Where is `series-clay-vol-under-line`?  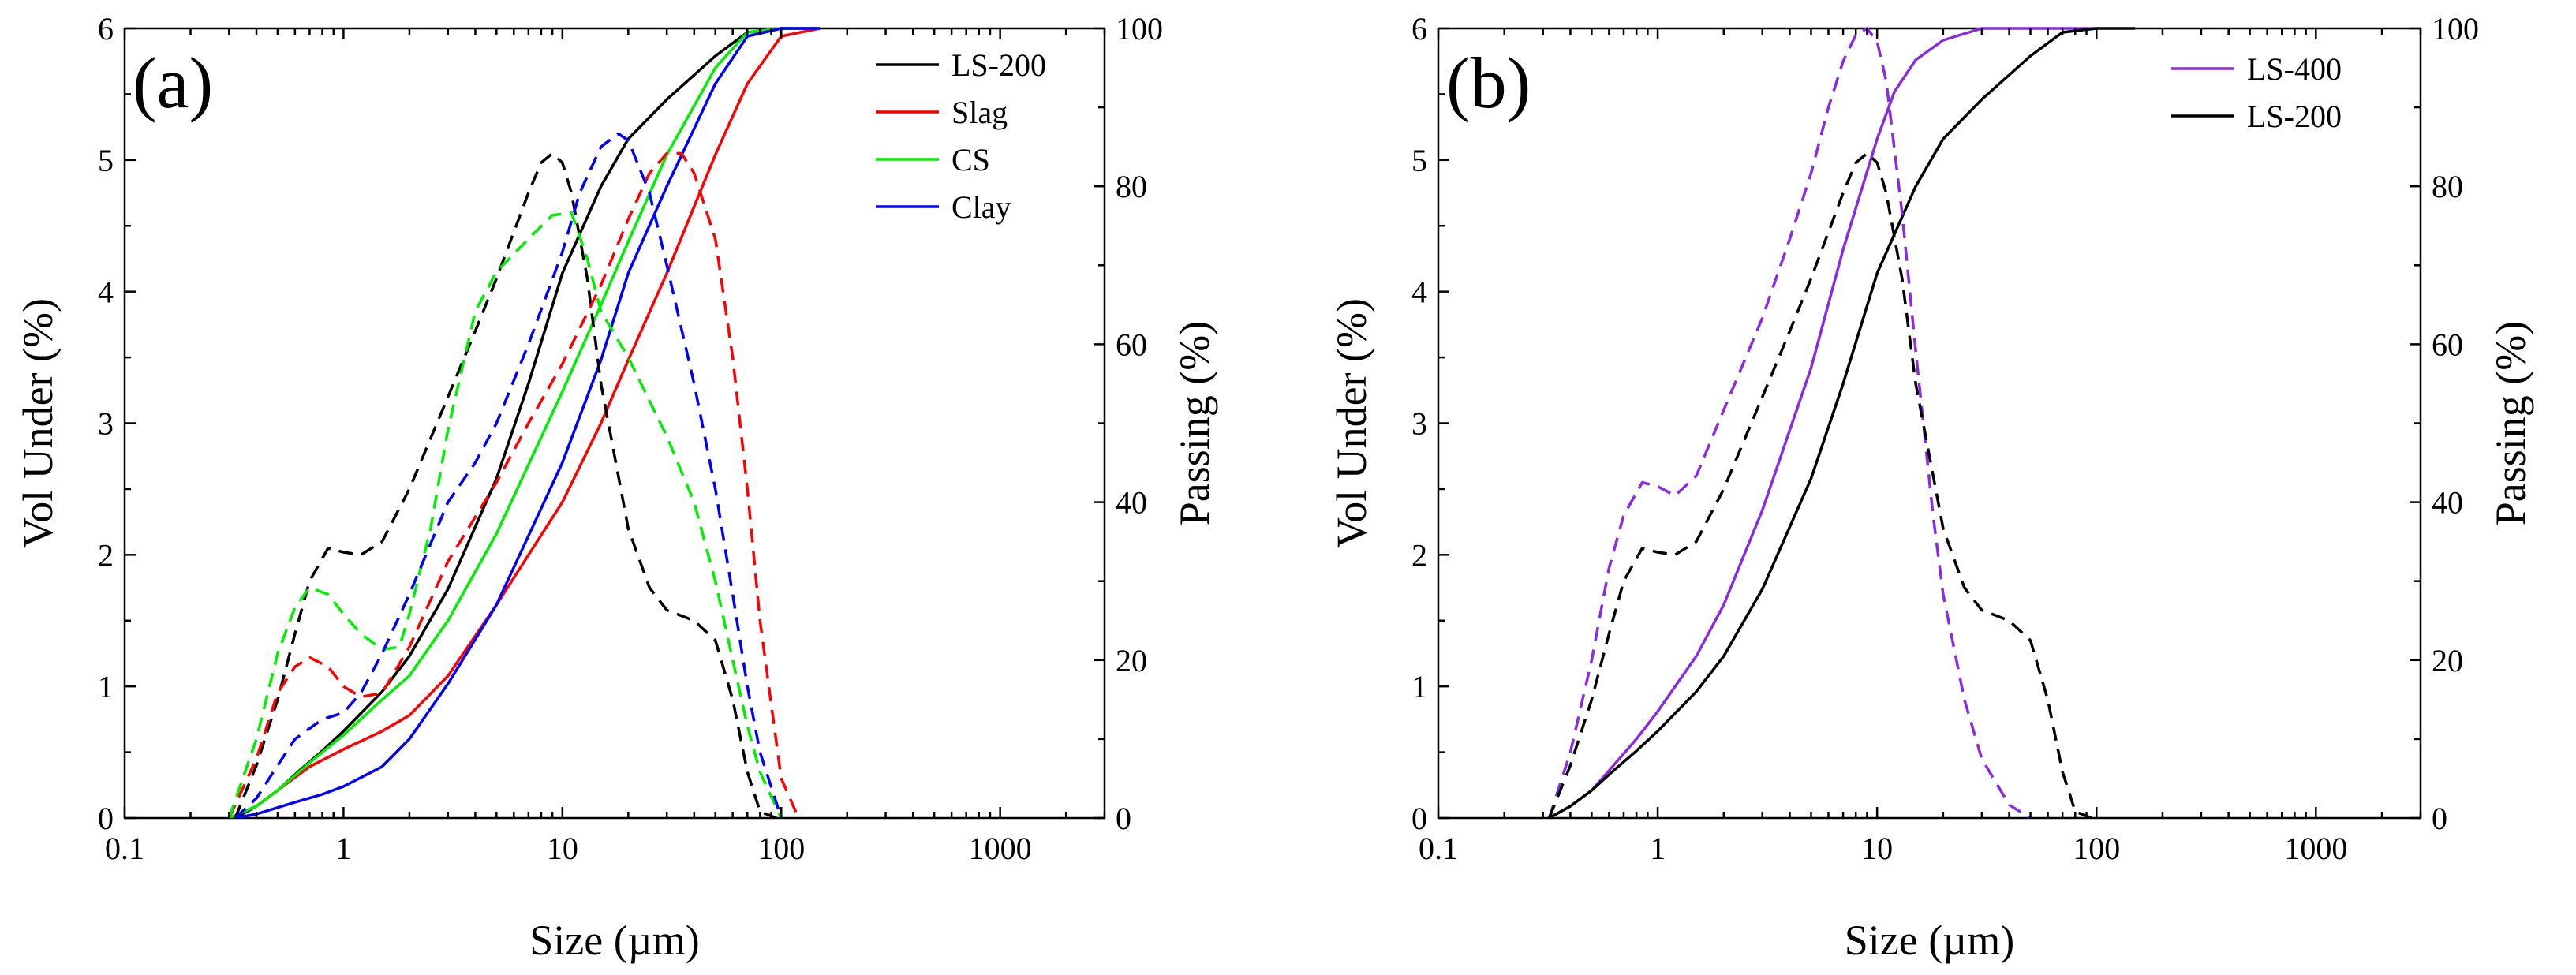
series-clay-vol-under-line is located at coordinates (508, 475).